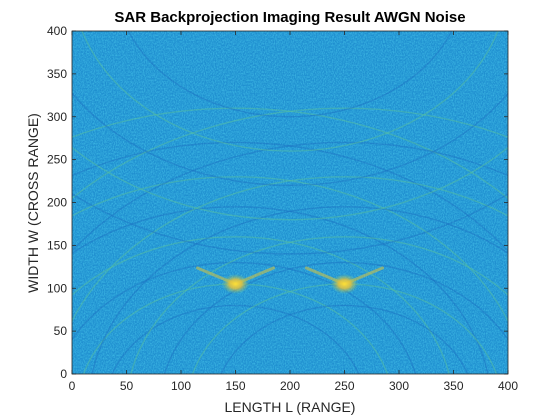 This screenshot has height=420, width=560. I want to click on x-tick-label: 250, so click(344, 386).